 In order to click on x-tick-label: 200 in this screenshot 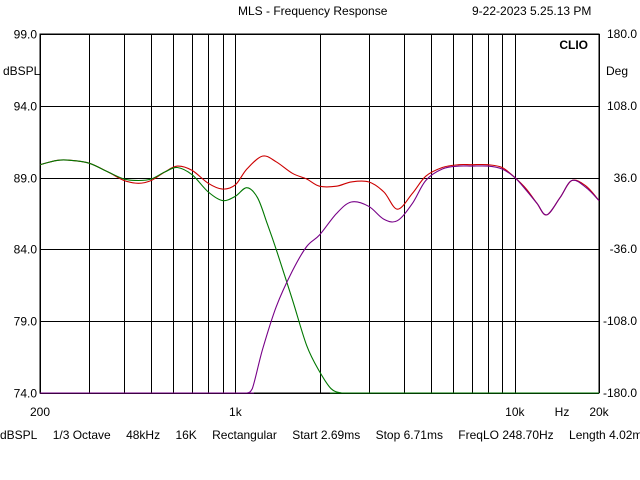, I will do `click(40, 412)`.